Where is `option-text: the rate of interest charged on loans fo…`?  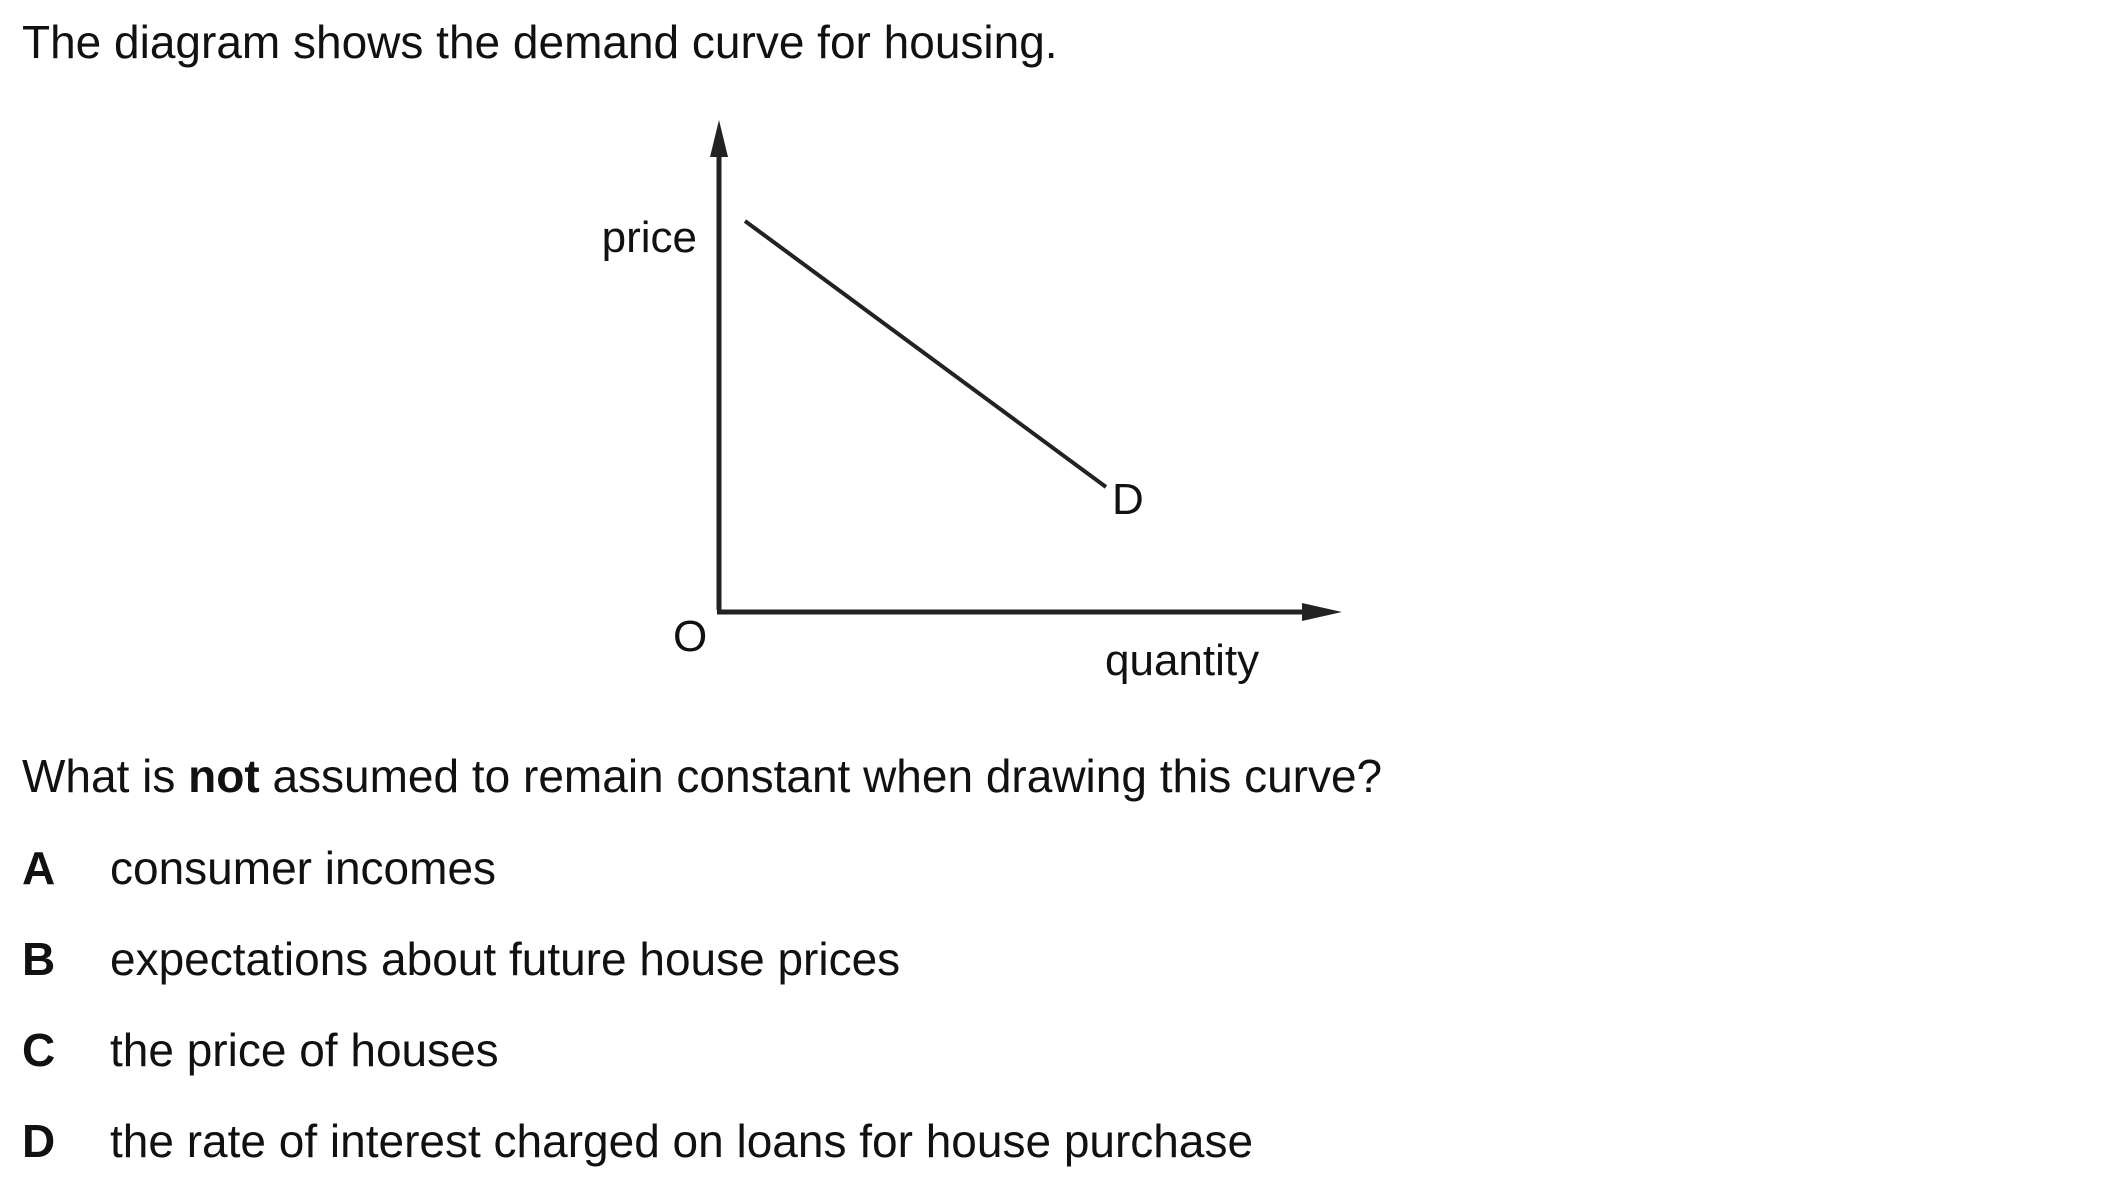
option-text: the rate of interest charged on loans fo… is located at coordinates (682, 1141).